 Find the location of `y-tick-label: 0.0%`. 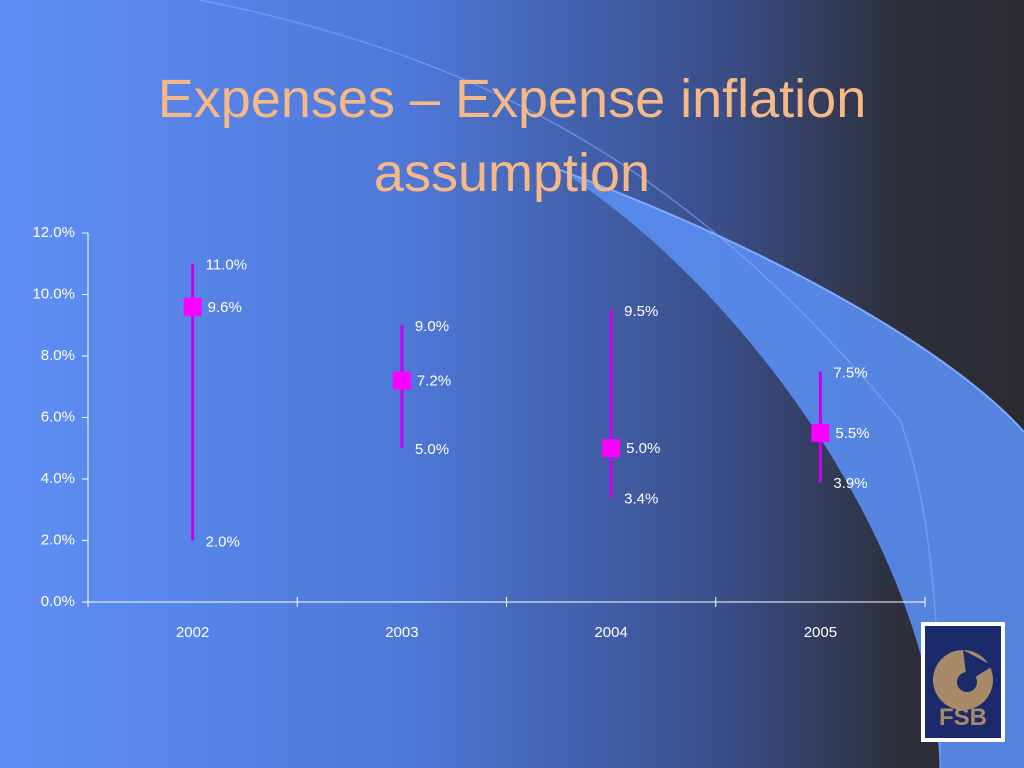

y-tick-label: 0.0% is located at coordinates (58, 601).